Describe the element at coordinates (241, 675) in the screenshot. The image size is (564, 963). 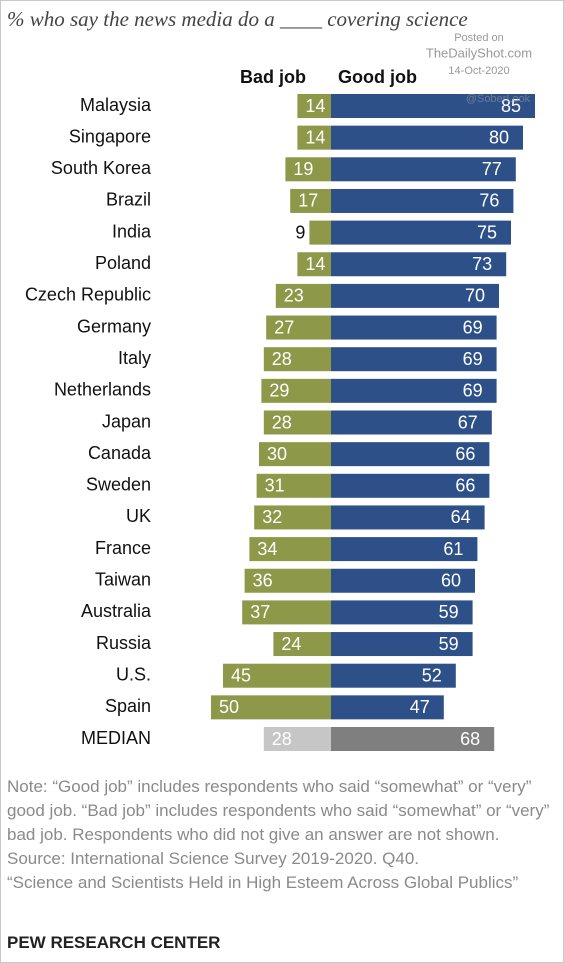
I see `value-label: 45` at that location.